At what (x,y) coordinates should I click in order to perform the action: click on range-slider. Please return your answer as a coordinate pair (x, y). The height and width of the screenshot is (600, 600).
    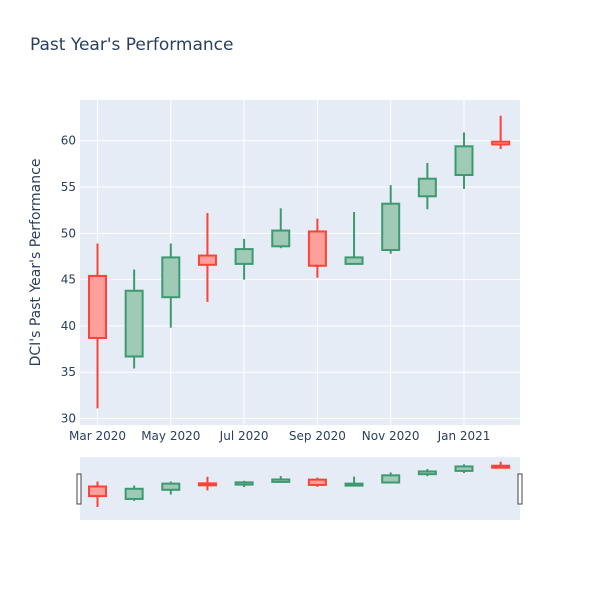
    Looking at the image, I should click on (299, 488).